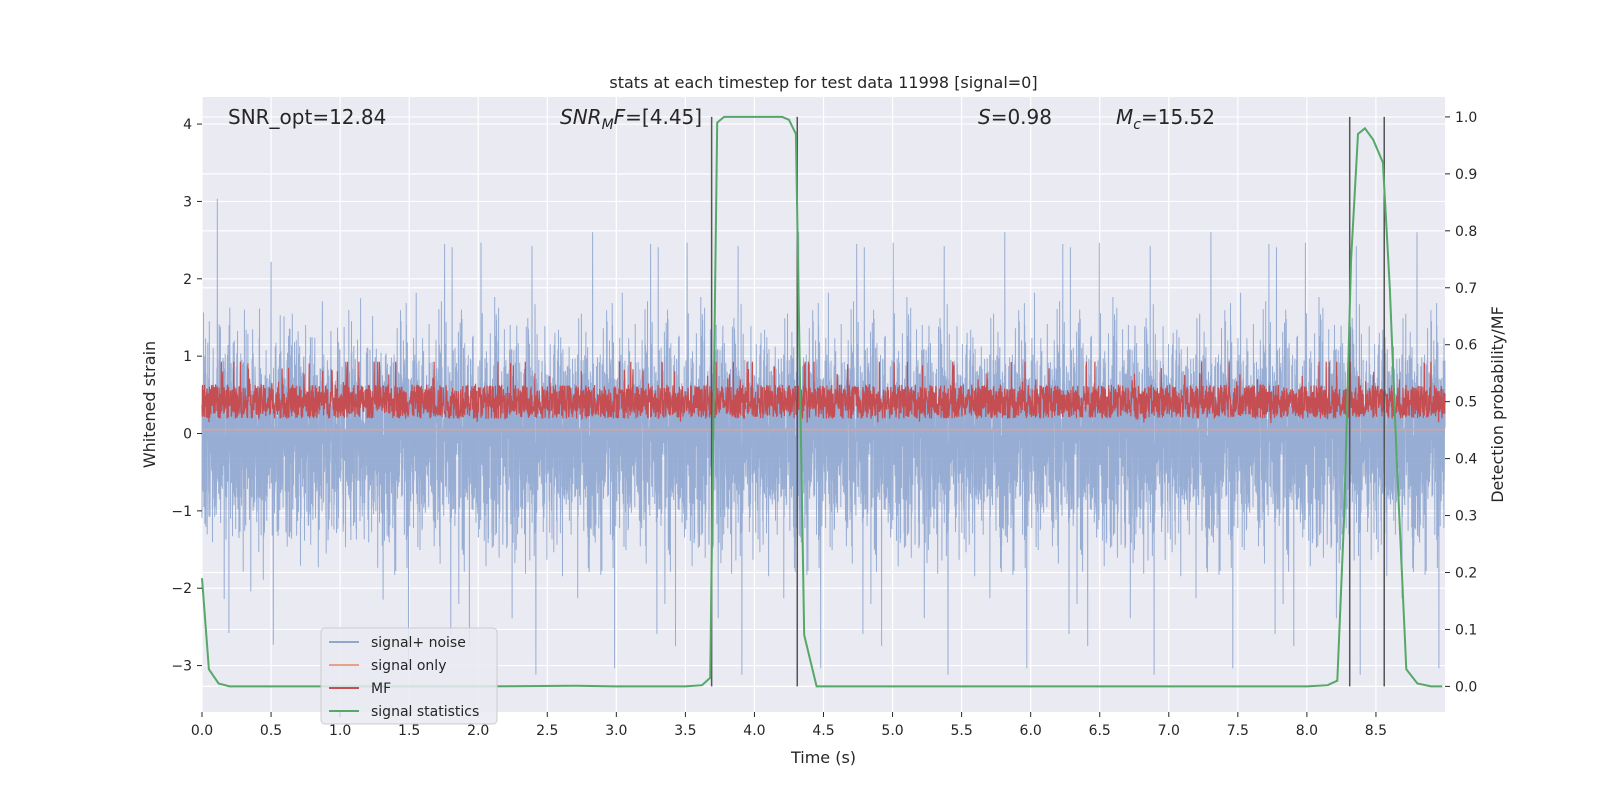 This screenshot has width=1600, height=800. I want to click on x-tick-label: 1.5, so click(409, 731).